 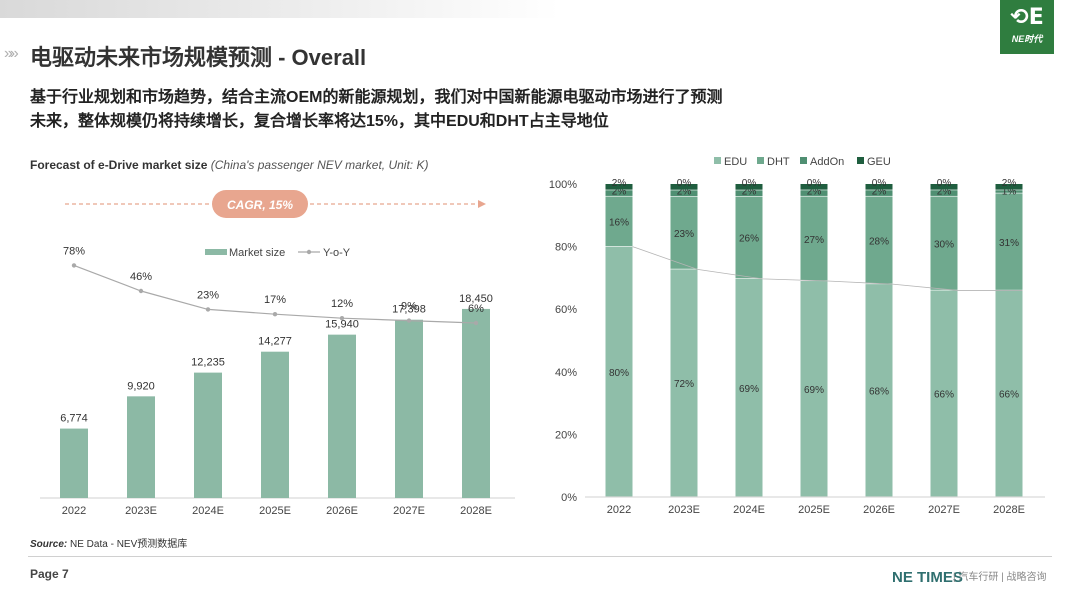 I want to click on segment-label-dht: 26%, so click(x=749, y=239).